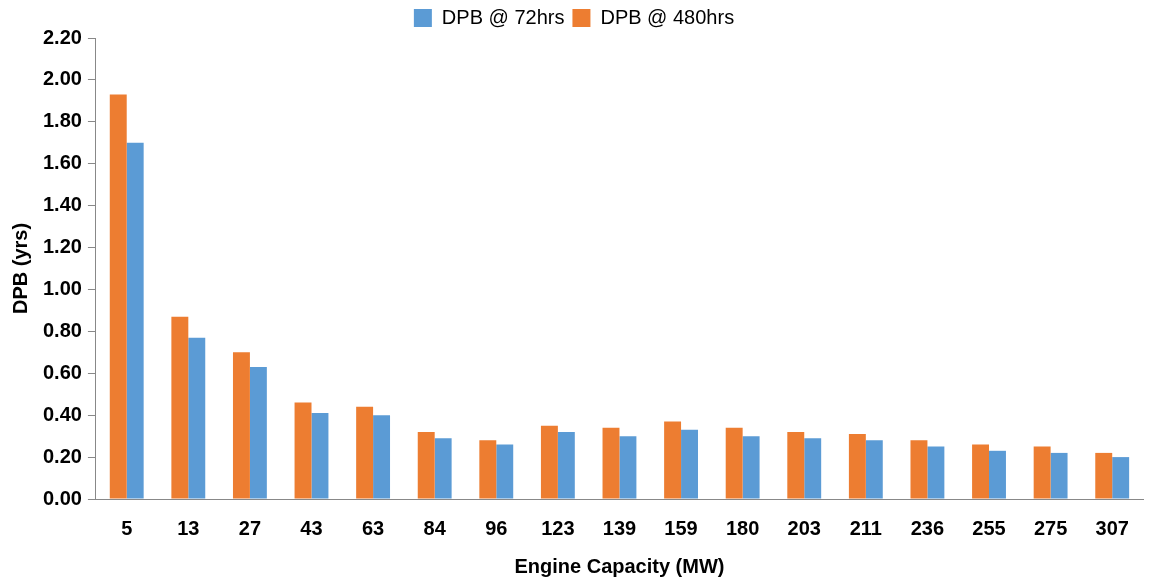  I want to click on x-tick-label: 84, so click(435, 527).